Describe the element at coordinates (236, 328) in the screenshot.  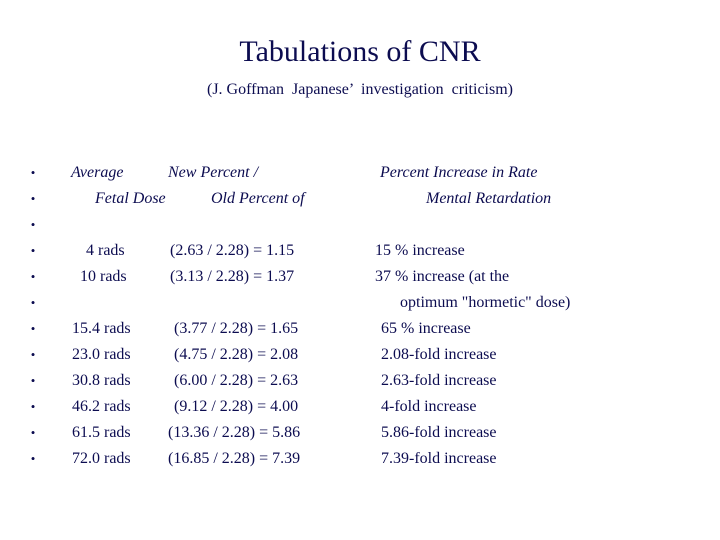
I see `ratio-cell: (3.77 / 2.28) = 1.65` at that location.